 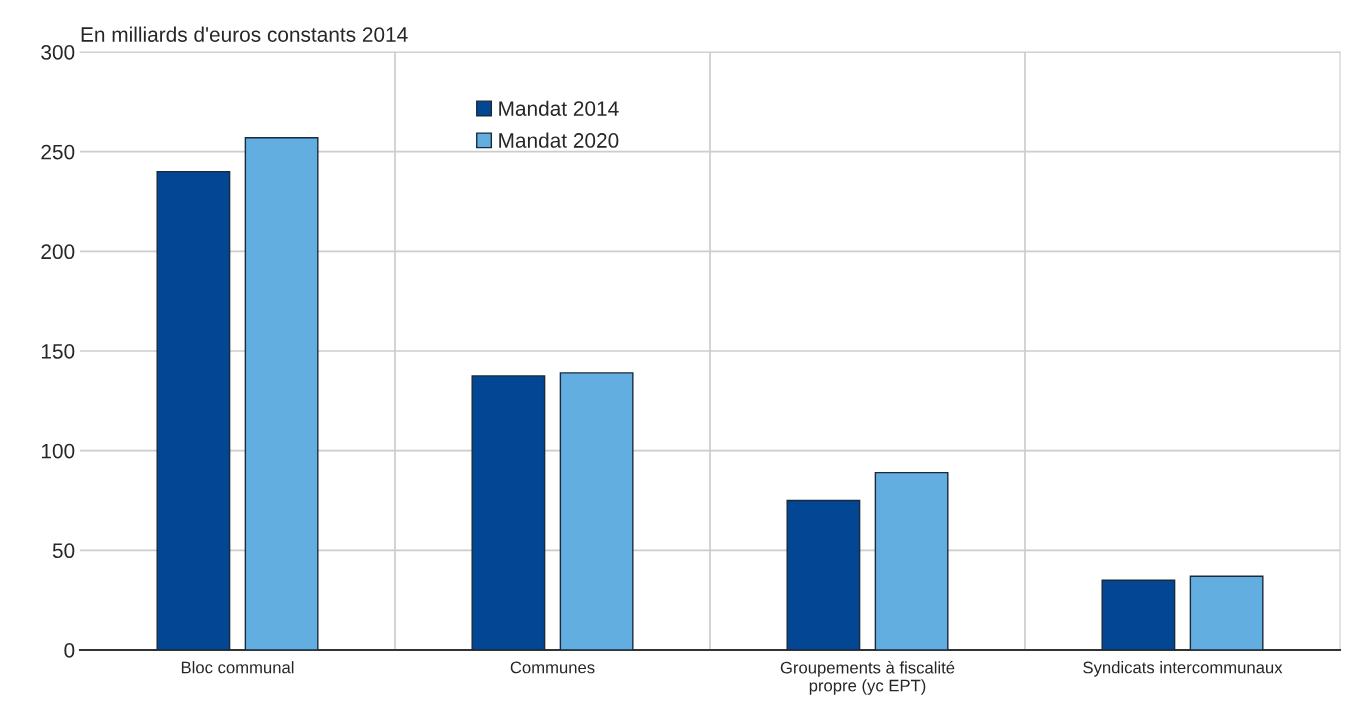 What do you see at coordinates (58, 252) in the screenshot?
I see `y-tick-label: 200` at bounding box center [58, 252].